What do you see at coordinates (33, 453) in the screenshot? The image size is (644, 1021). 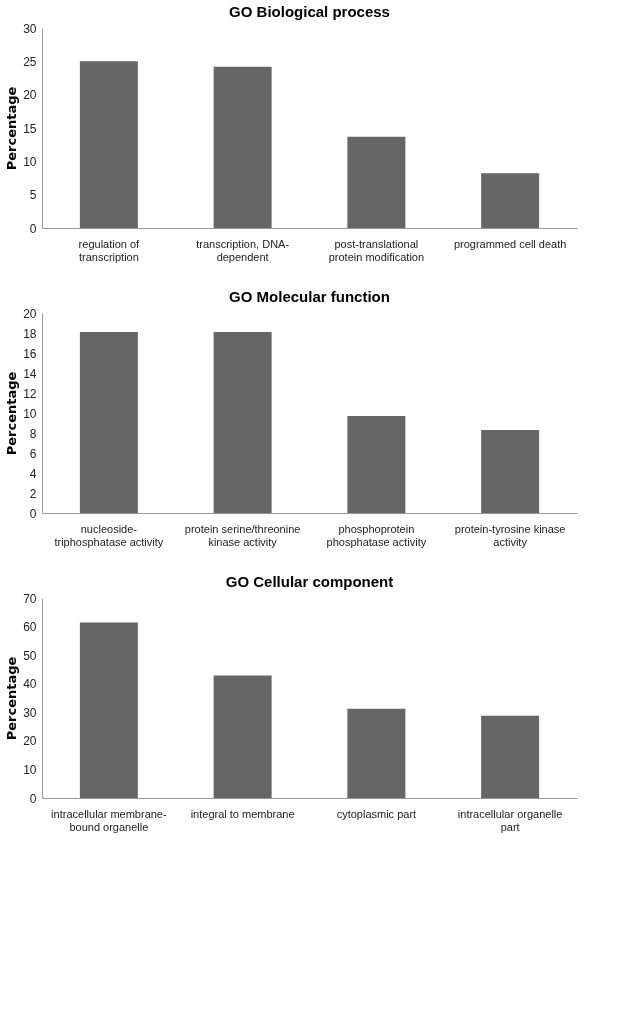 I see `y-tick-label: 6` at bounding box center [33, 453].